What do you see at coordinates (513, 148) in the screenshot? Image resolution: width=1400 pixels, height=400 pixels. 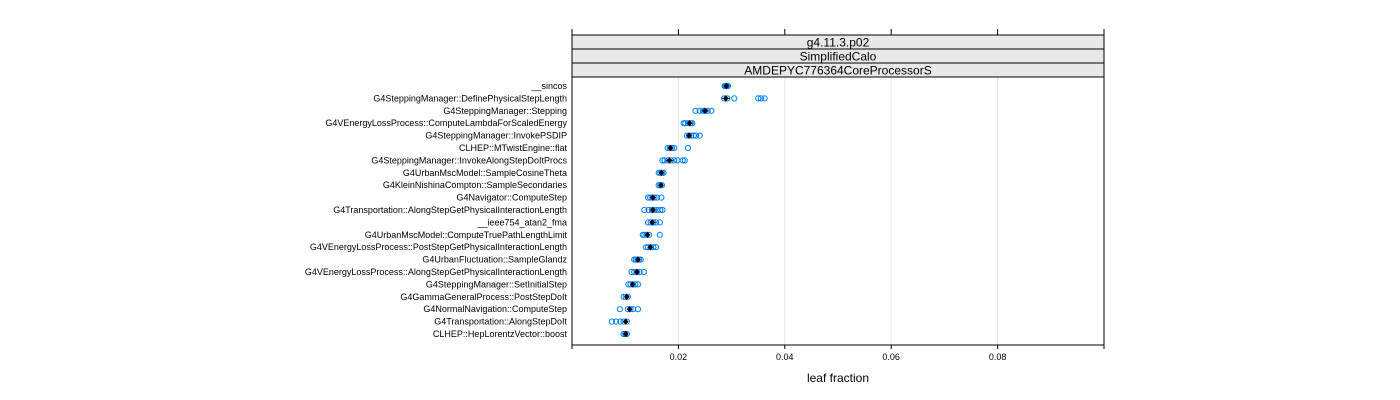 I see `category-label: CLHEP::MTwistEngine::flat` at bounding box center [513, 148].